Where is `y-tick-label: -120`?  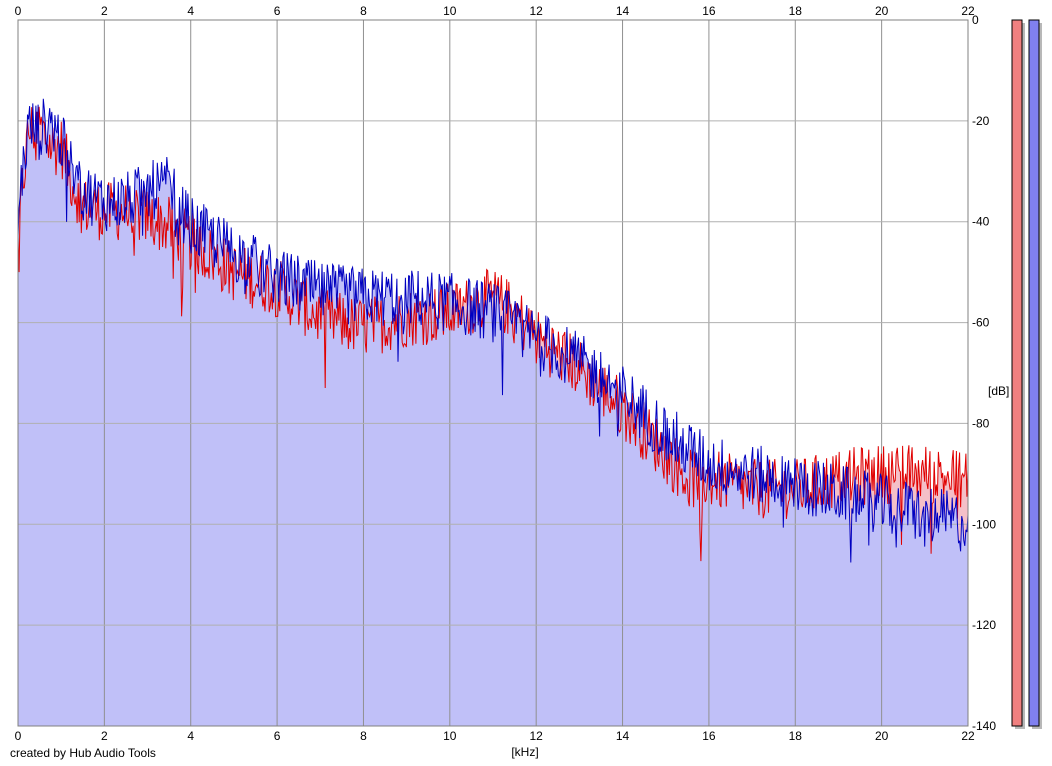
y-tick-label: -120 is located at coordinates (984, 625).